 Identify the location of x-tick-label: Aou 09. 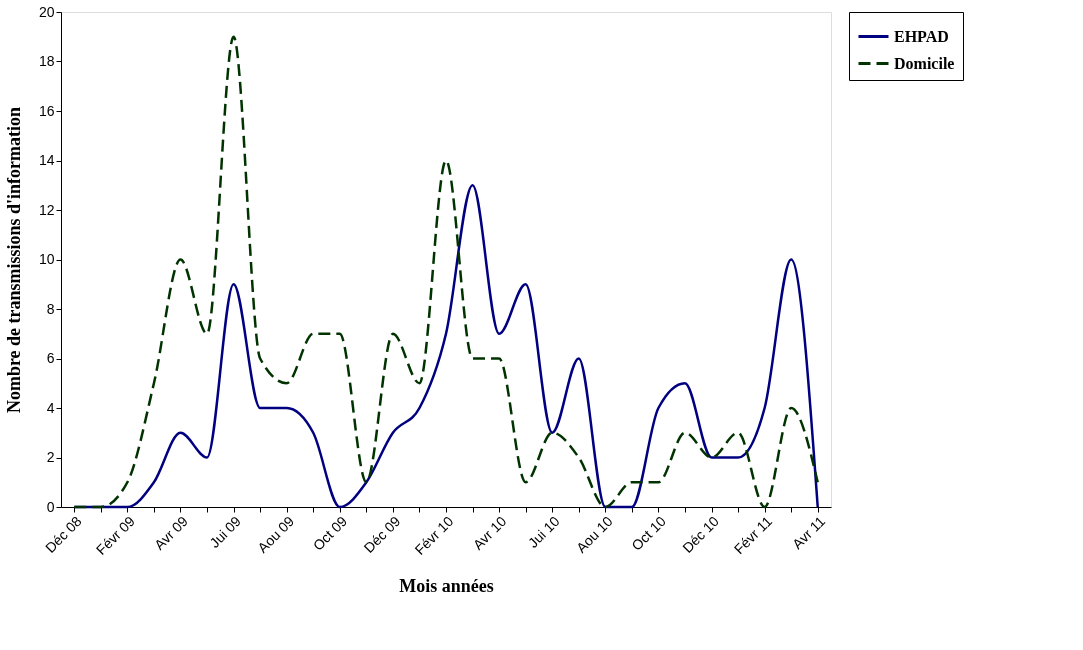
(276, 534).